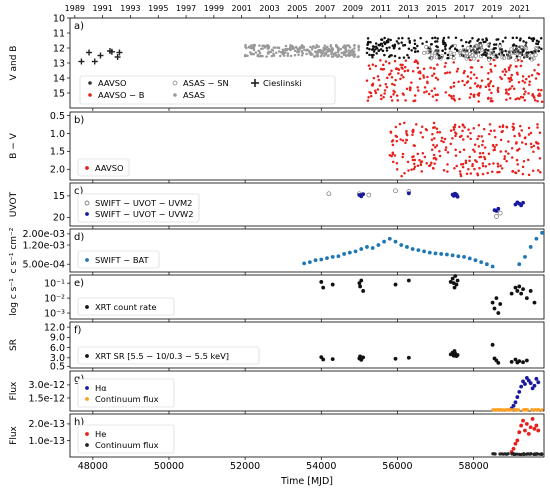  I want to click on y-tick-label: 13, so click(59, 63).